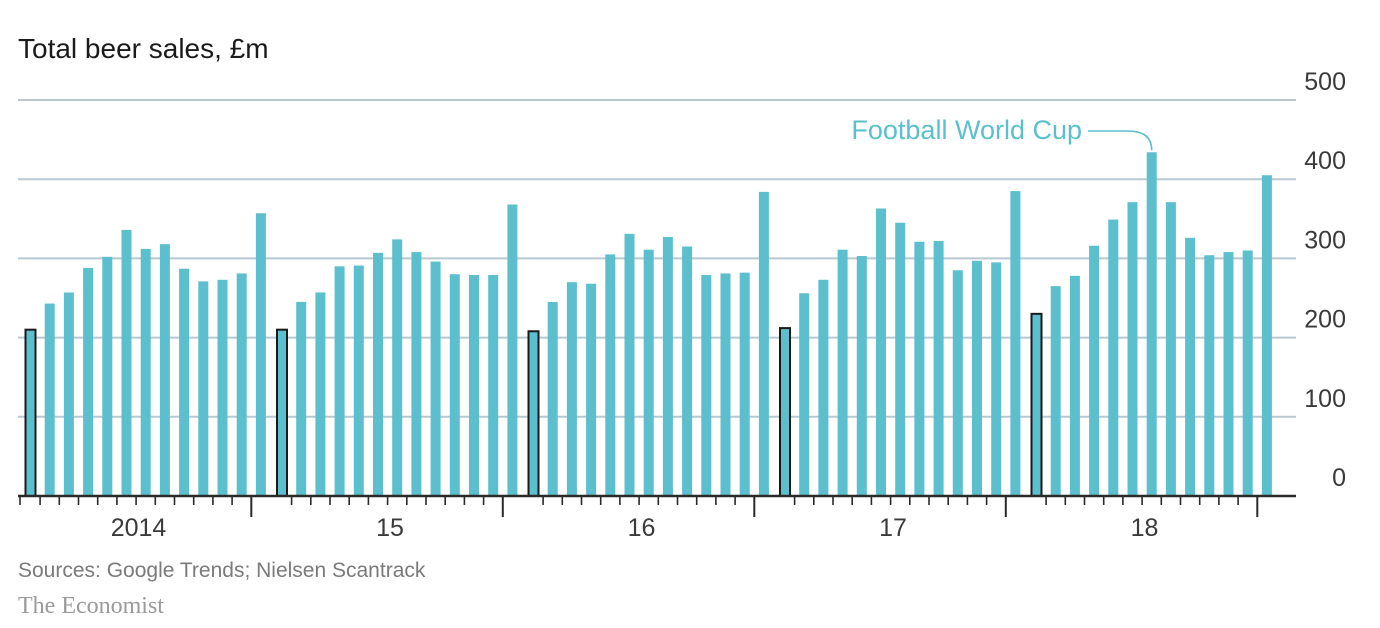 Image resolution: width=1380 pixels, height=628 pixels. Describe the element at coordinates (1120, 140) in the screenshot. I see `annotation-leader-line` at that location.